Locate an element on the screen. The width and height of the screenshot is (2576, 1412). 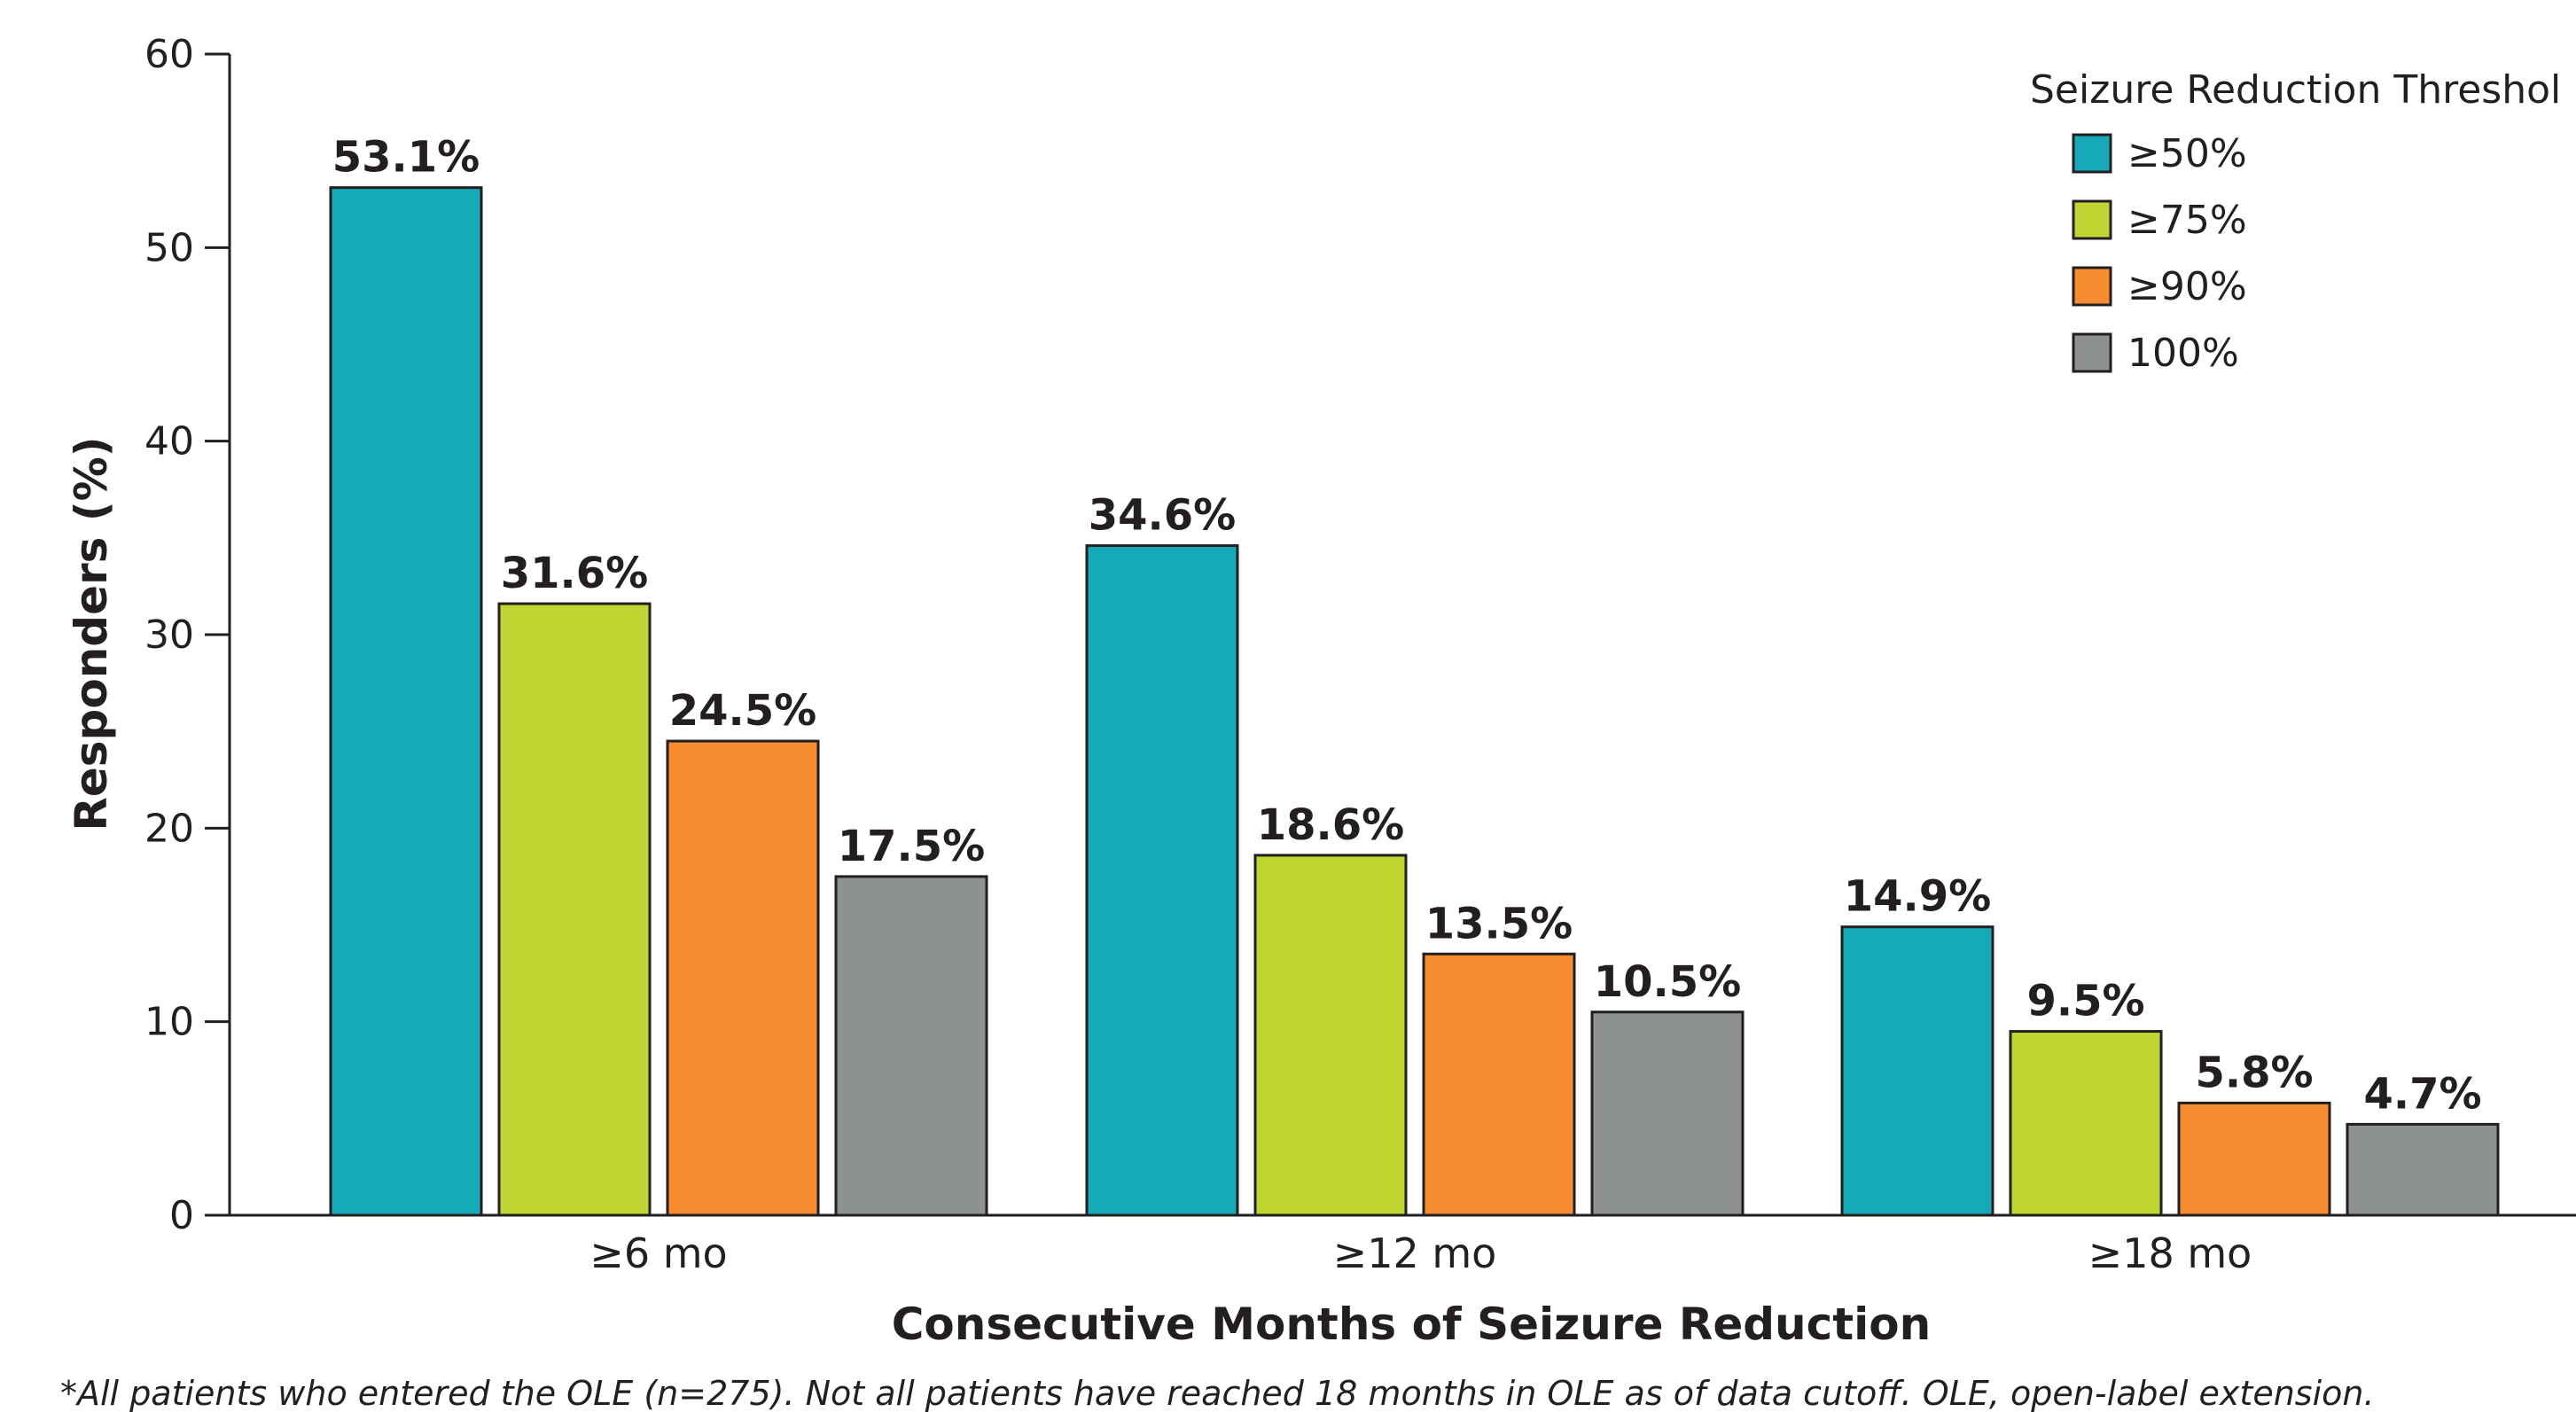
data-label: 31.6% is located at coordinates (575, 573).